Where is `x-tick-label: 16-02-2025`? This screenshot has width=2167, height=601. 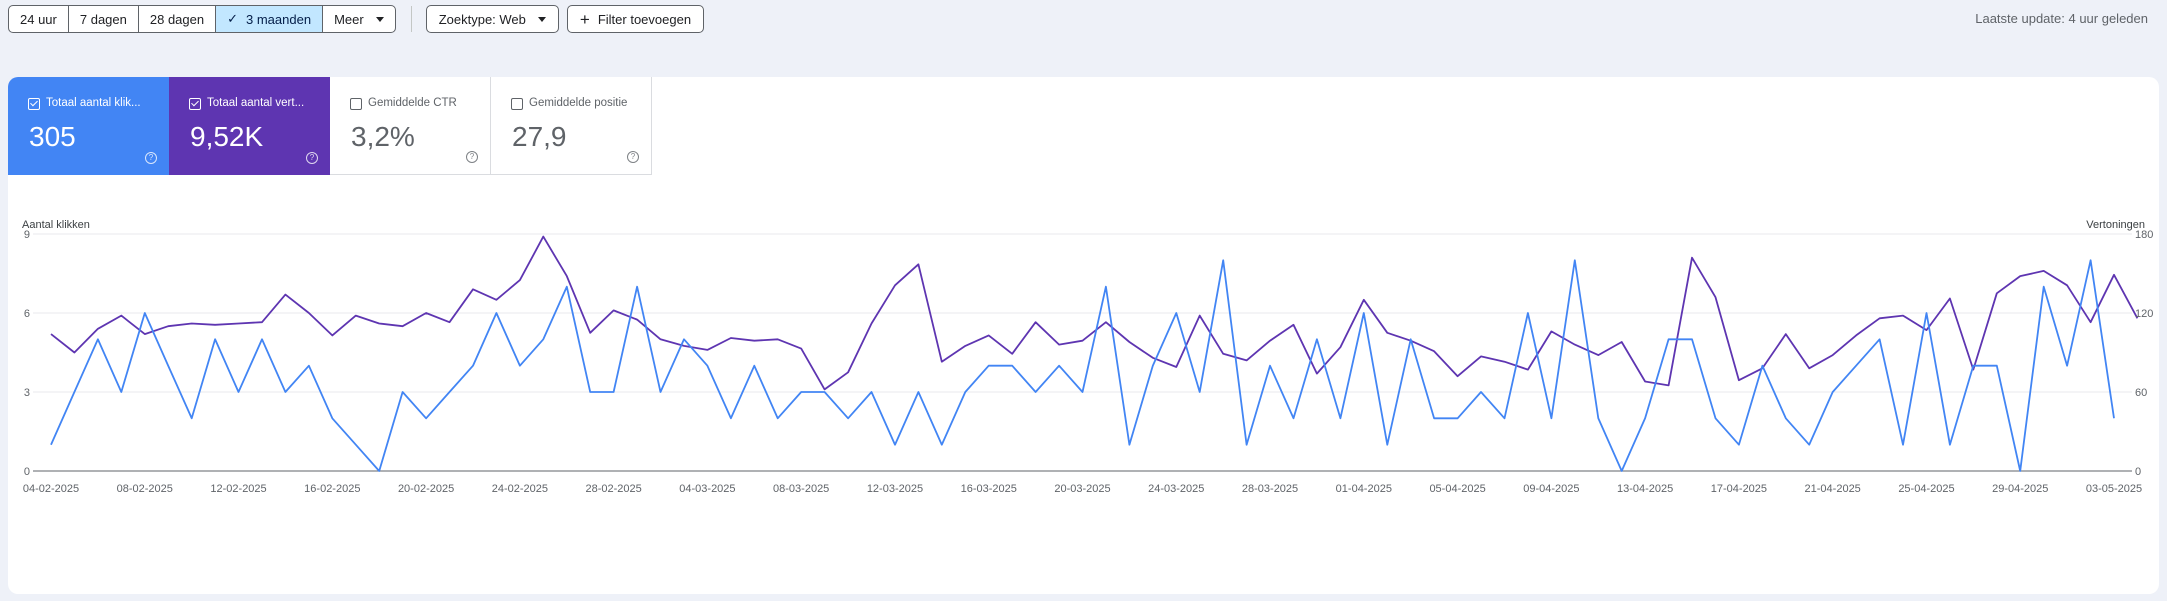 x-tick-label: 16-02-2025 is located at coordinates (332, 489).